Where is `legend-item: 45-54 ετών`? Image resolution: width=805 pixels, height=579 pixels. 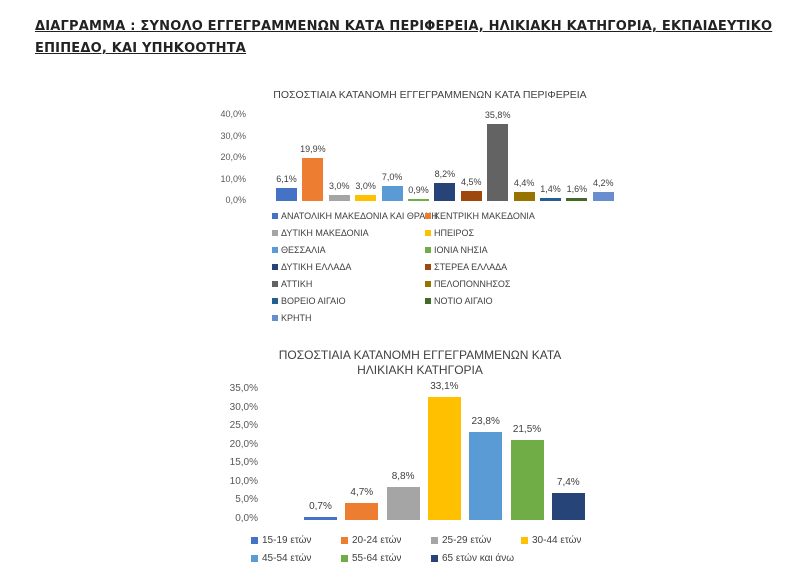 legend-item: 45-54 ετών is located at coordinates (281, 558).